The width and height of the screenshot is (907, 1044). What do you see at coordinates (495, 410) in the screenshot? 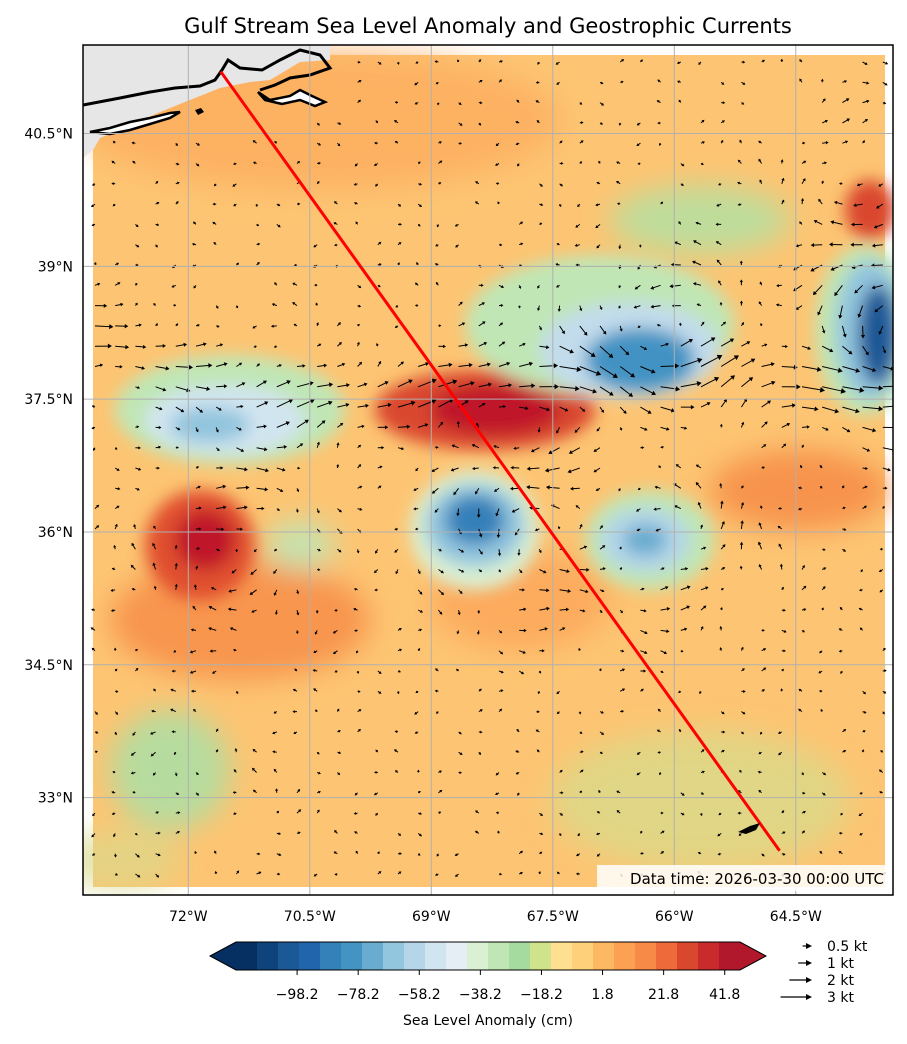
I see `sla-high-gulfstream-core` at bounding box center [495, 410].